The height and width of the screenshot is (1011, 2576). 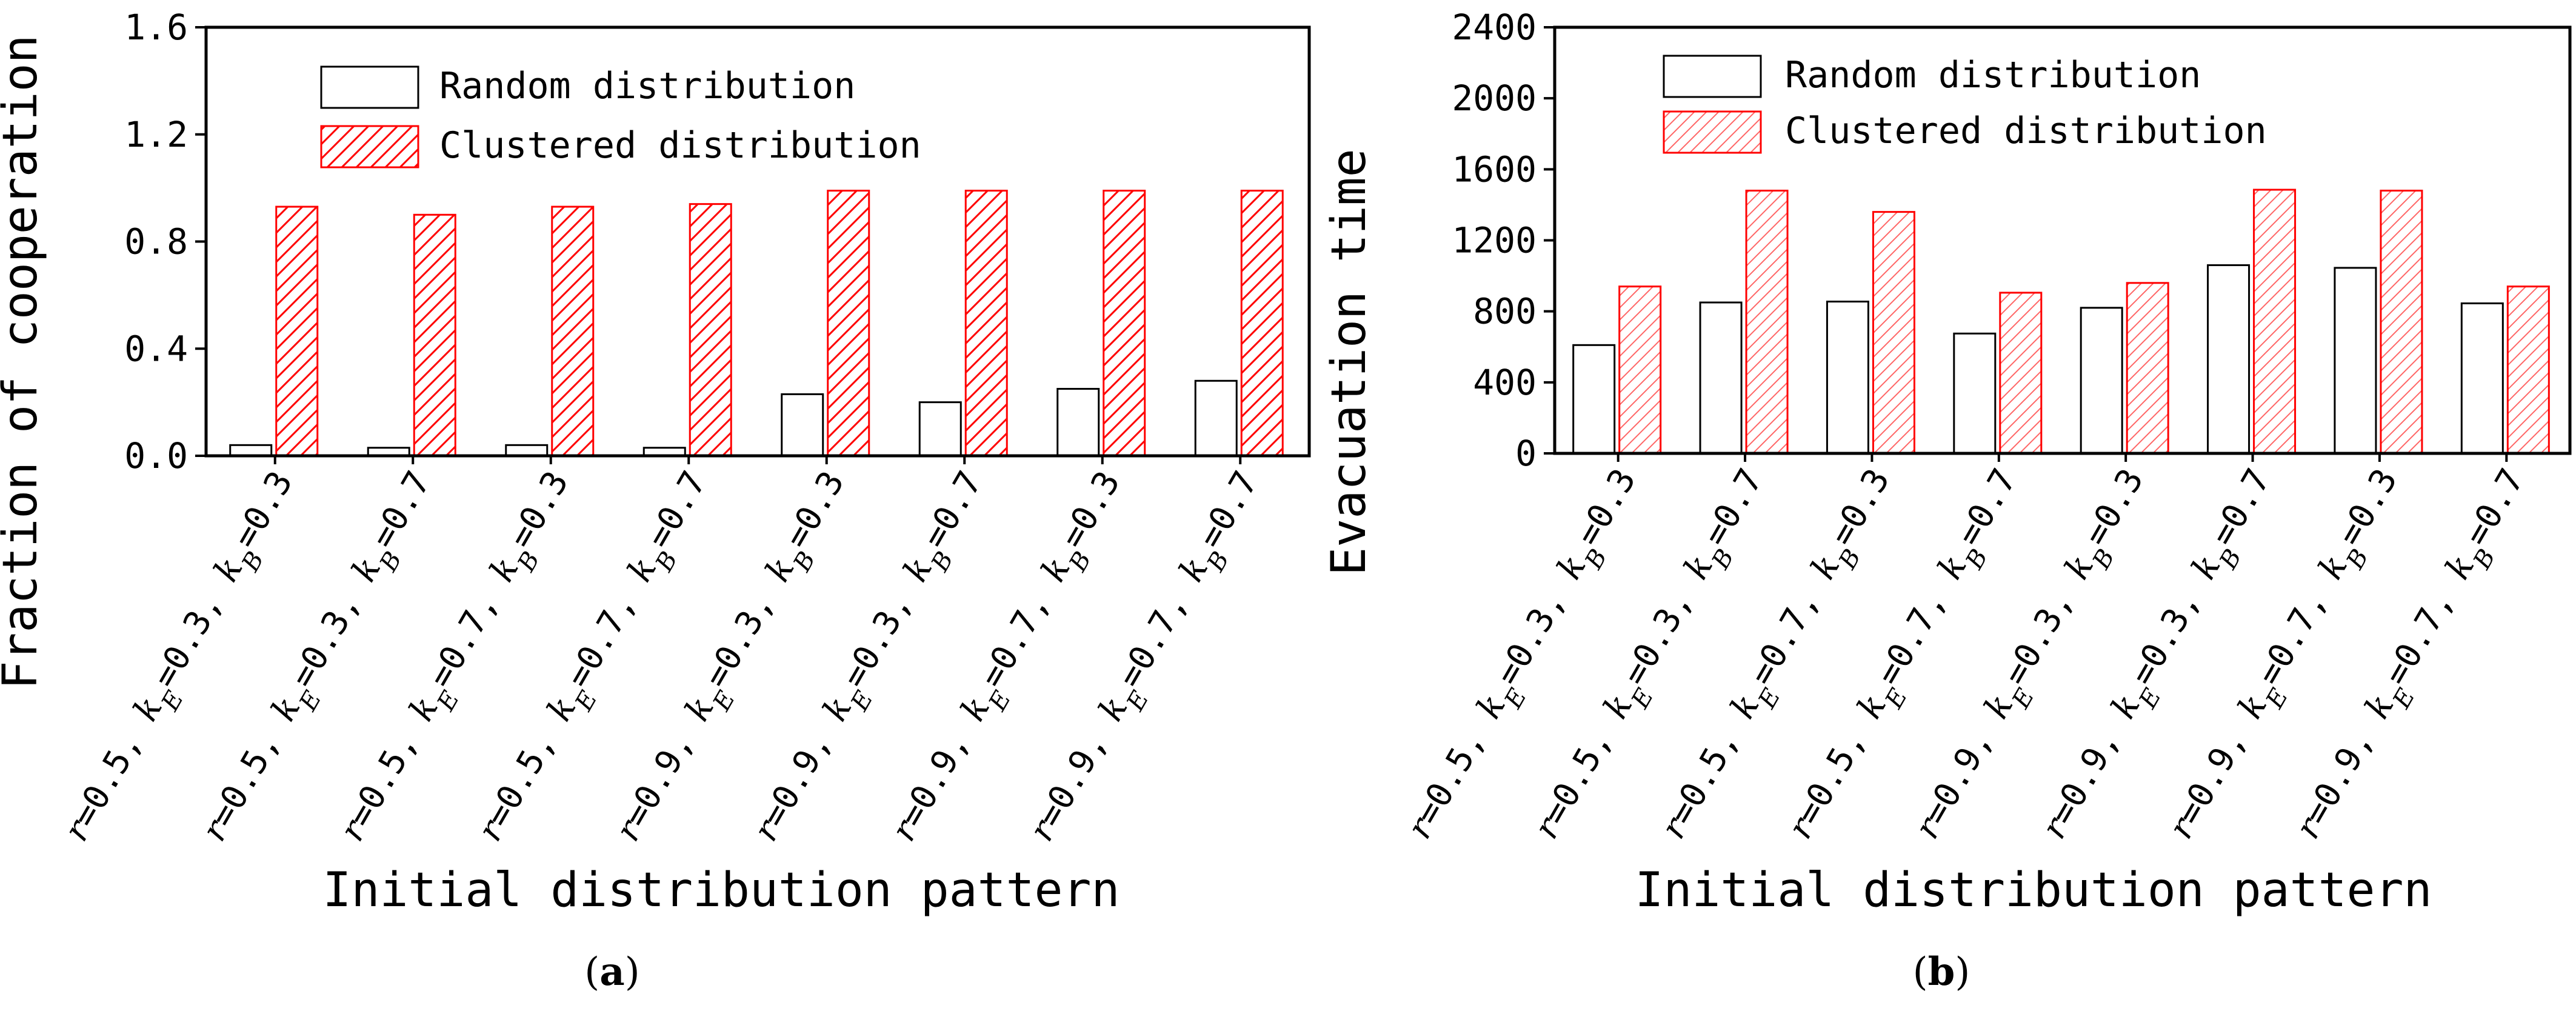 What do you see at coordinates (1495, 98) in the screenshot?
I see `y-tick-label: 2000` at bounding box center [1495, 98].